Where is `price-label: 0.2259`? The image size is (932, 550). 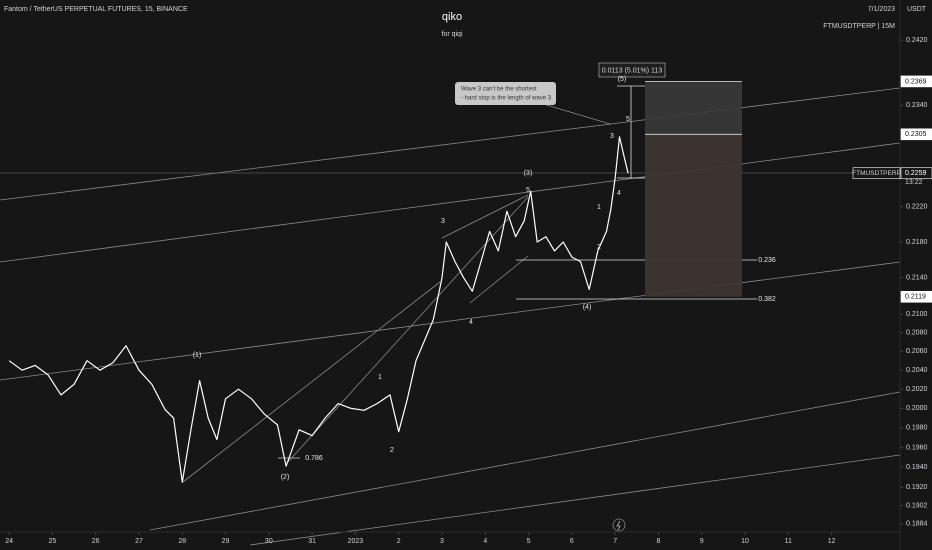 price-label: 0.2259 is located at coordinates (916, 173).